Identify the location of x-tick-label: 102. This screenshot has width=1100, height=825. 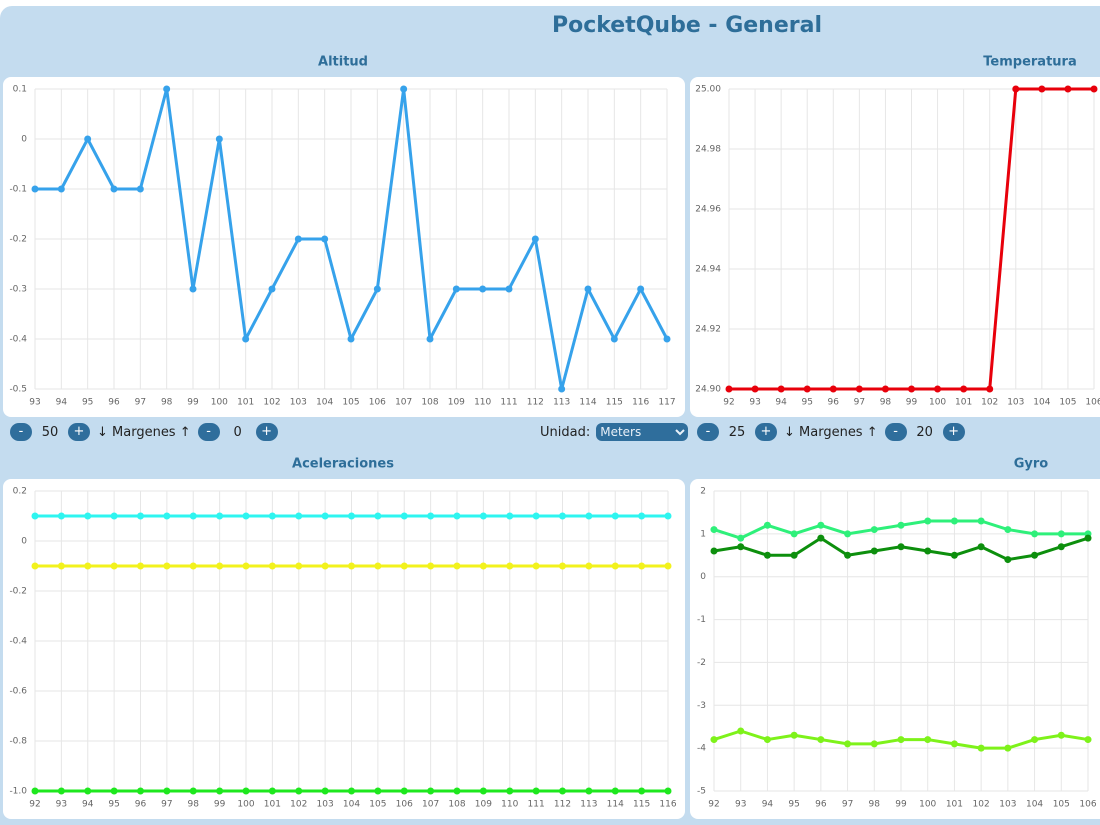
(298, 805).